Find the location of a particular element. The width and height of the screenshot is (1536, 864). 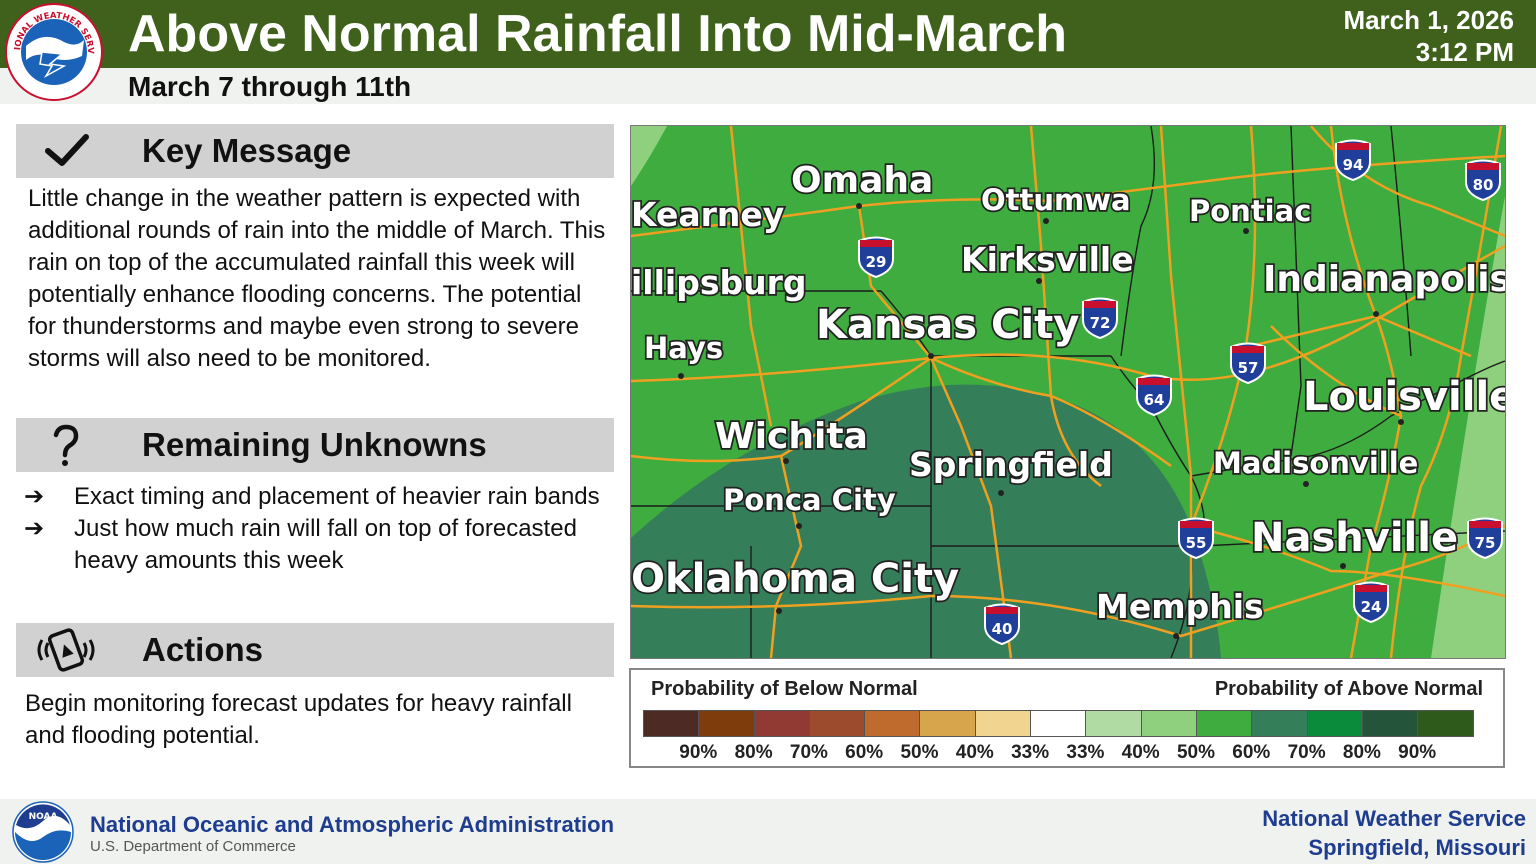

svg-text: 57 is located at coordinates (1248, 368).